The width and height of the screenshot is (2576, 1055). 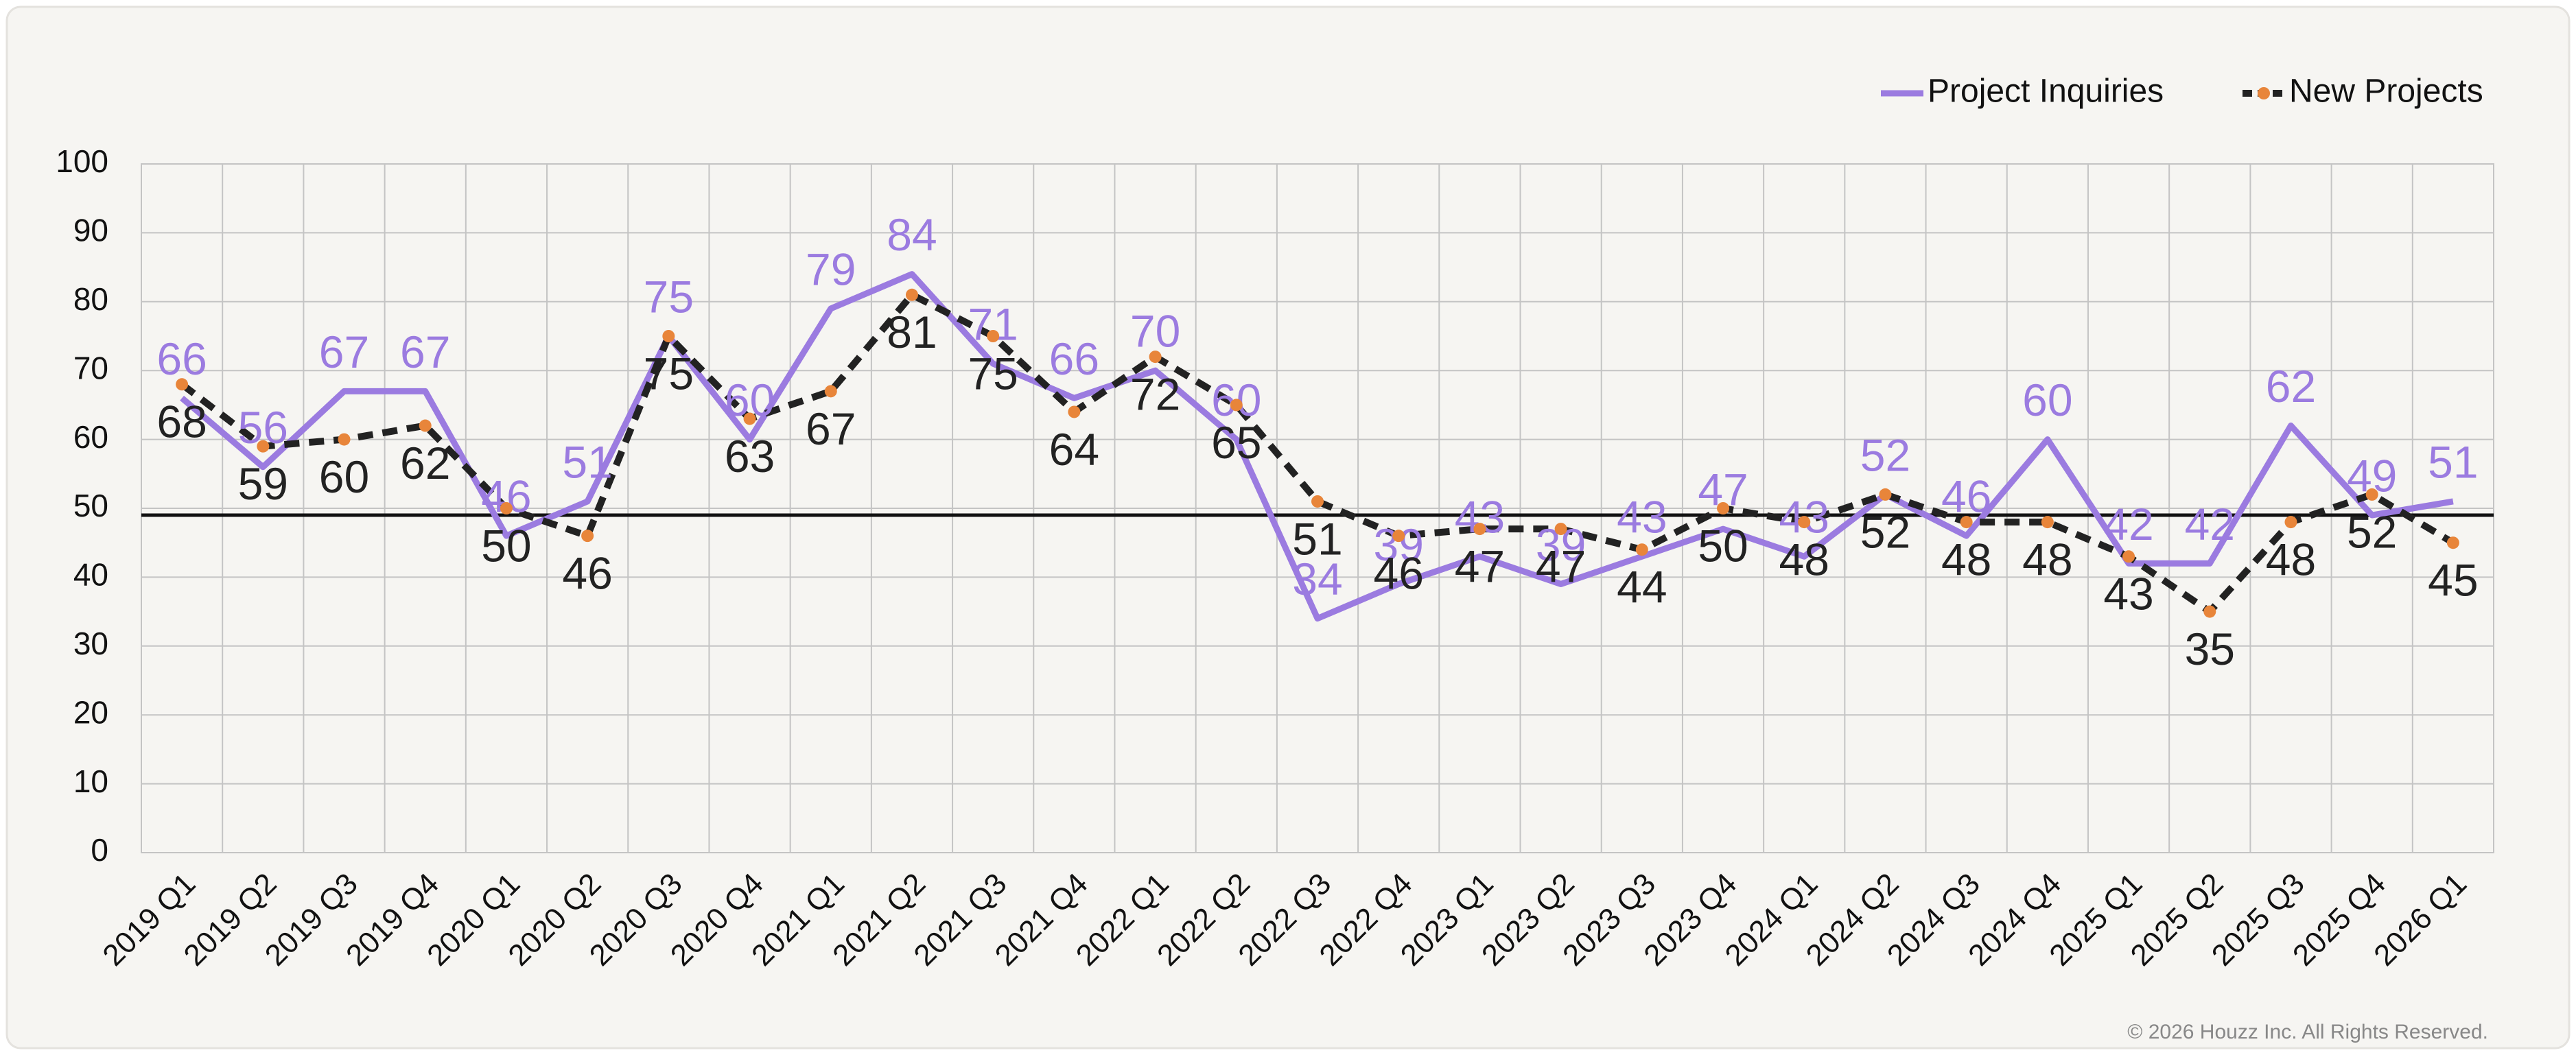 What do you see at coordinates (90, 437) in the screenshot?
I see `y-tick-label: 60` at bounding box center [90, 437].